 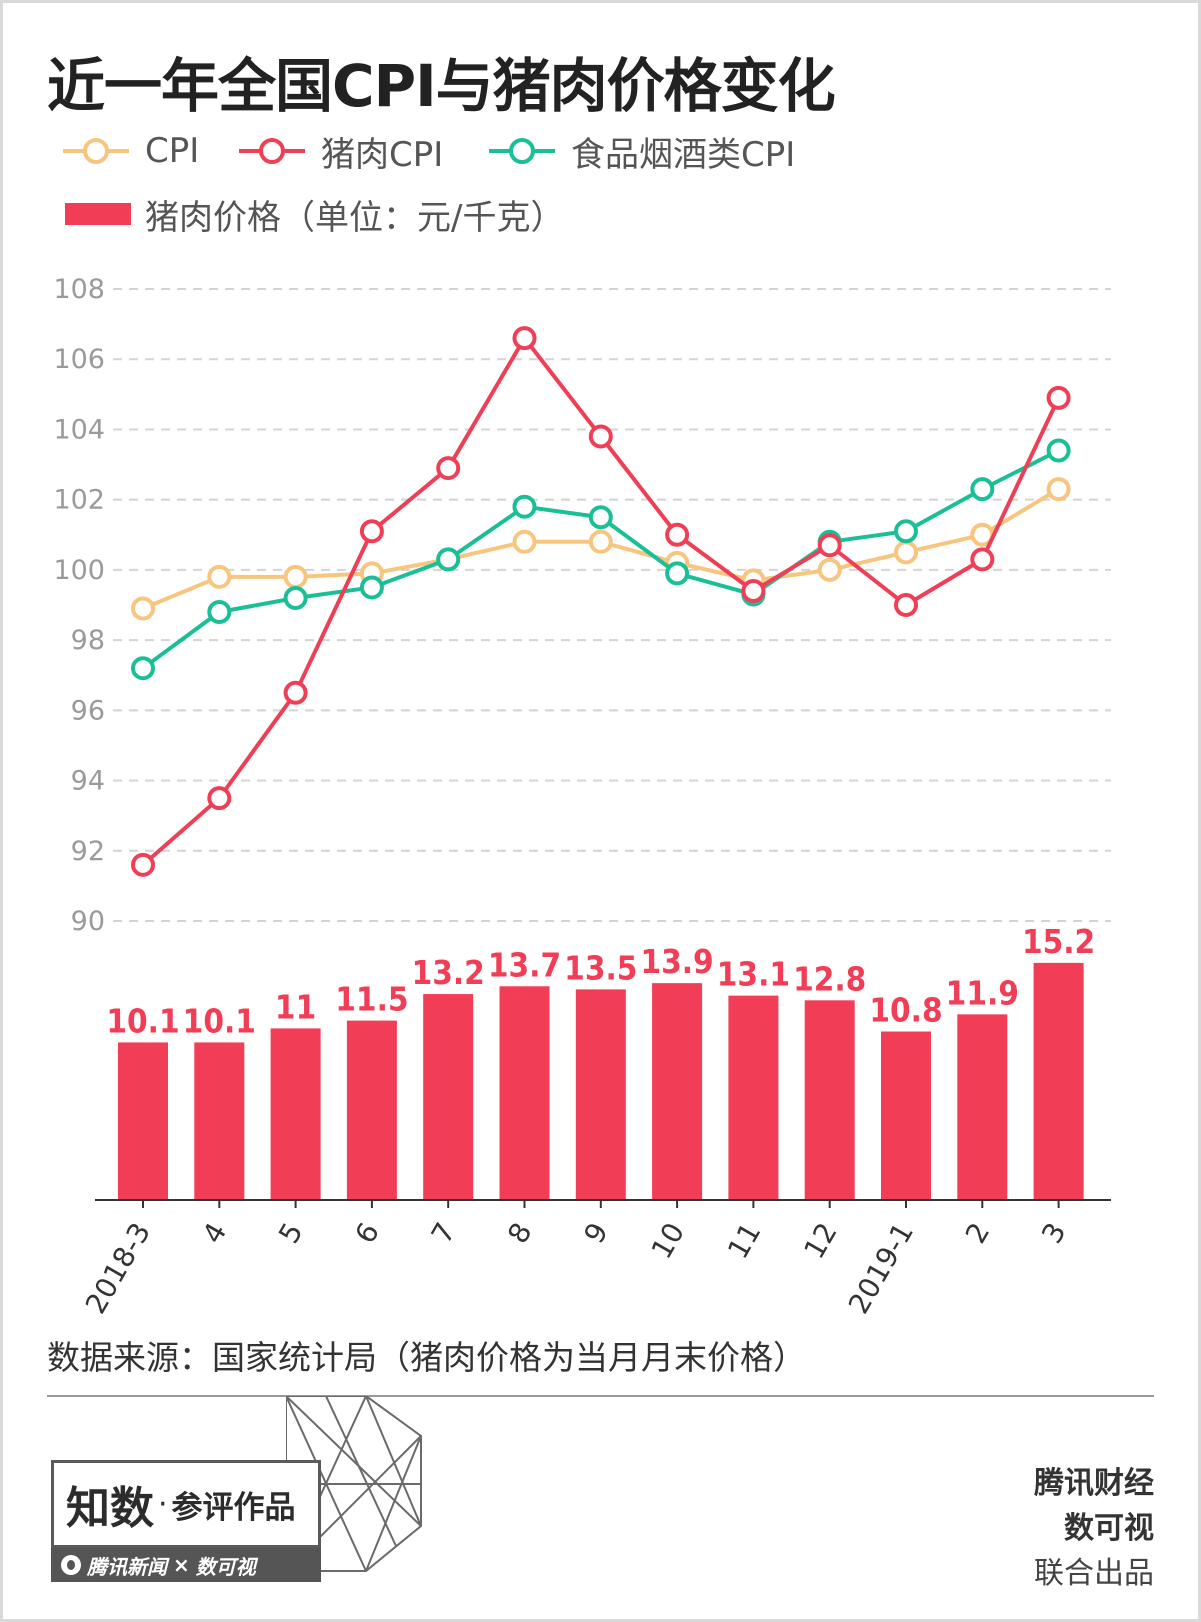 What do you see at coordinates (88, 921) in the screenshot?
I see `y-tick-label: 90` at bounding box center [88, 921].